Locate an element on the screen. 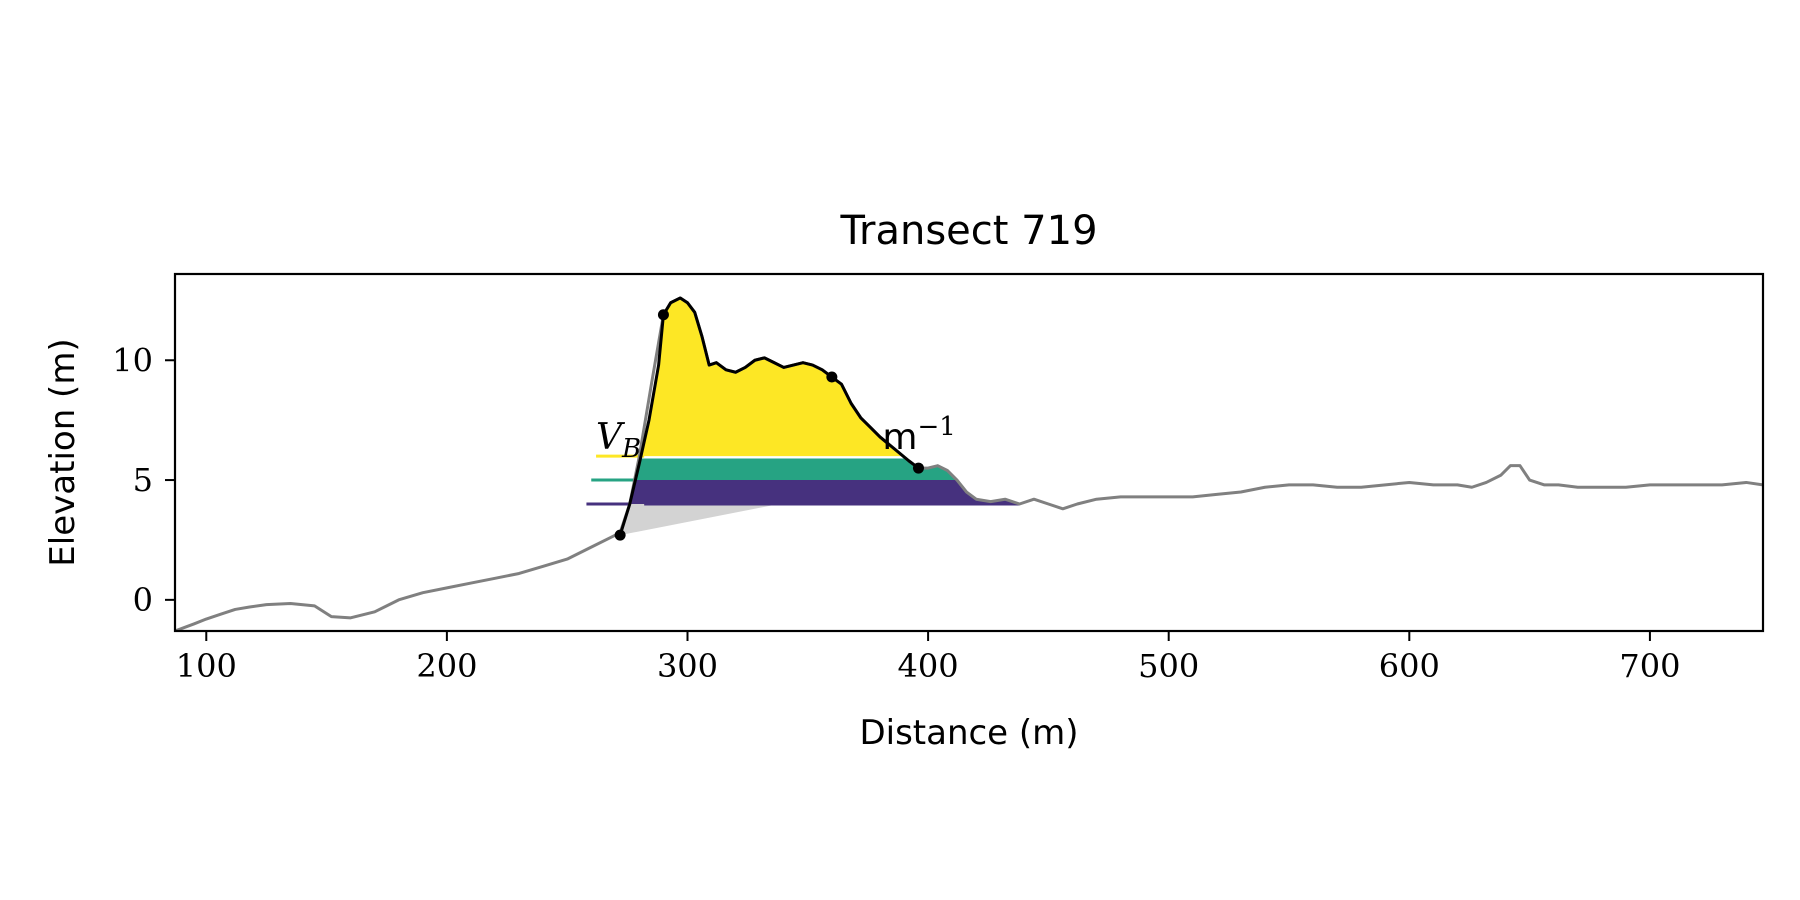  point-layer is located at coordinates (769, 425).